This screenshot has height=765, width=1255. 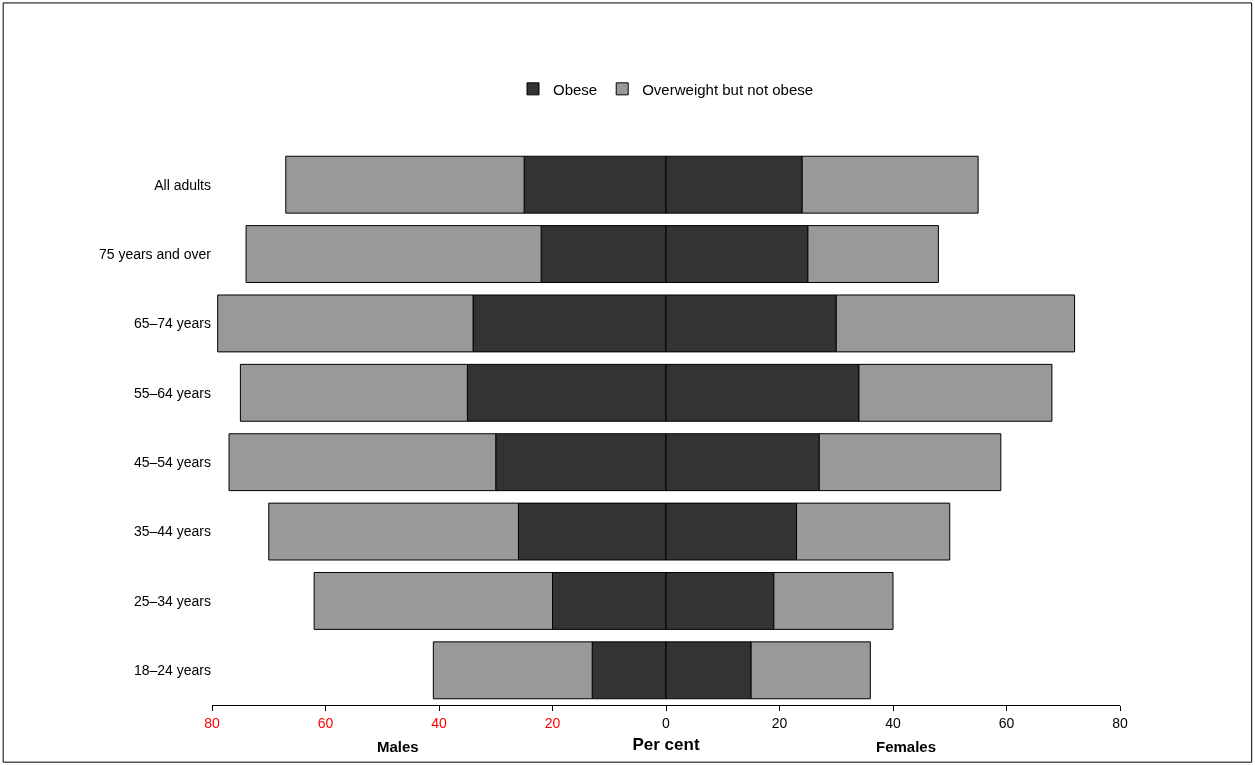 What do you see at coordinates (728, 89) in the screenshot?
I see `legend-label: Overweight but not obese` at bounding box center [728, 89].